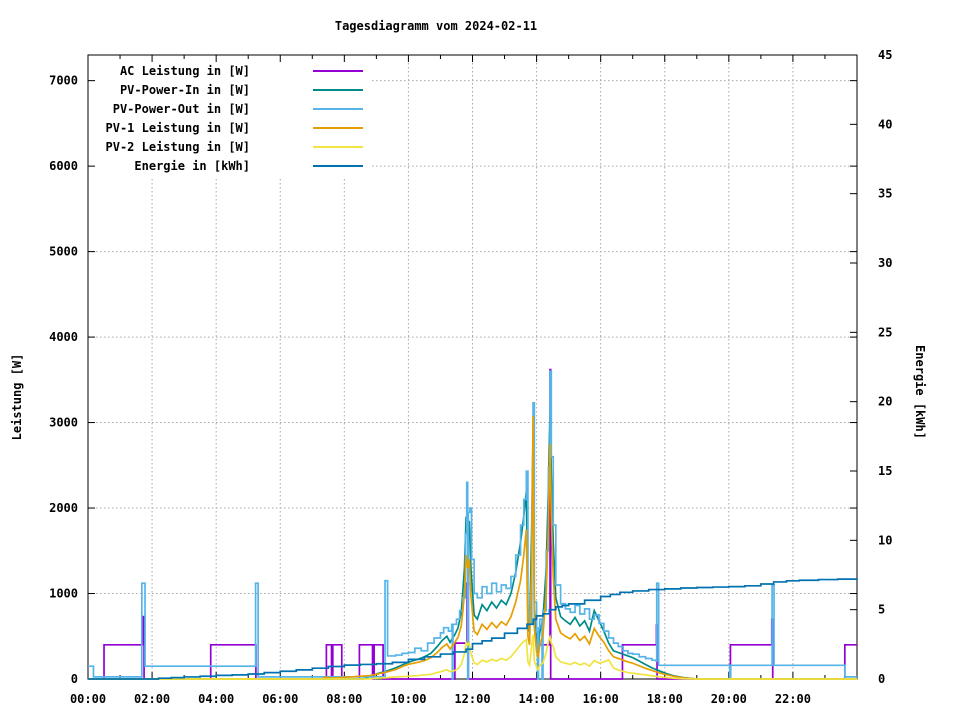 Image resolution: width=960 pixels, height=720 pixels. What do you see at coordinates (885, 263) in the screenshot?
I see `y-right-tick-label: 30` at bounding box center [885, 263].